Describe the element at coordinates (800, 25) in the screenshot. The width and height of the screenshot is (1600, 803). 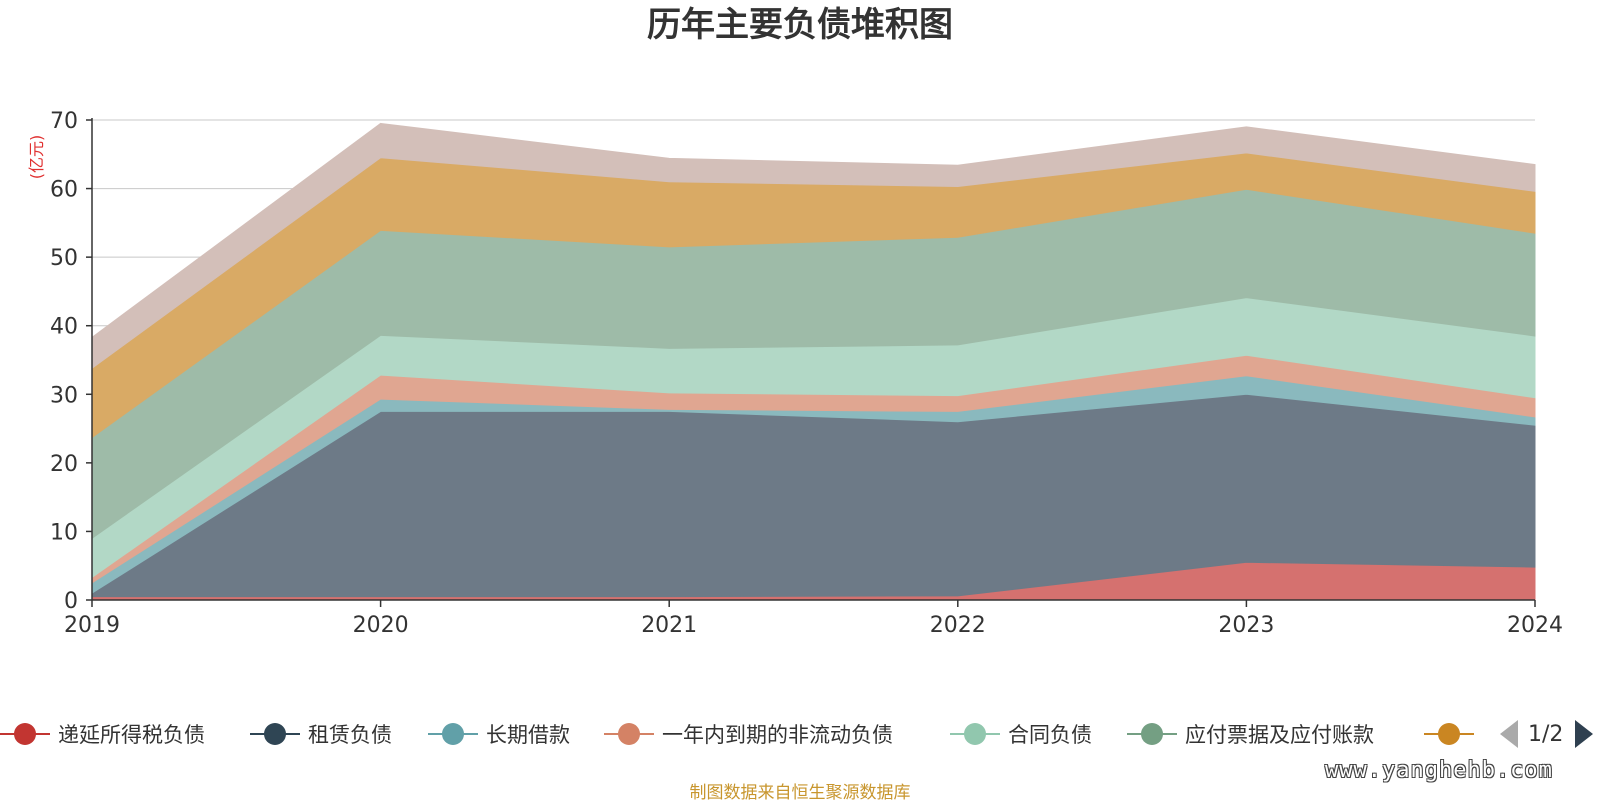
I see `chart-title: 历年主要负债堆积图` at that location.